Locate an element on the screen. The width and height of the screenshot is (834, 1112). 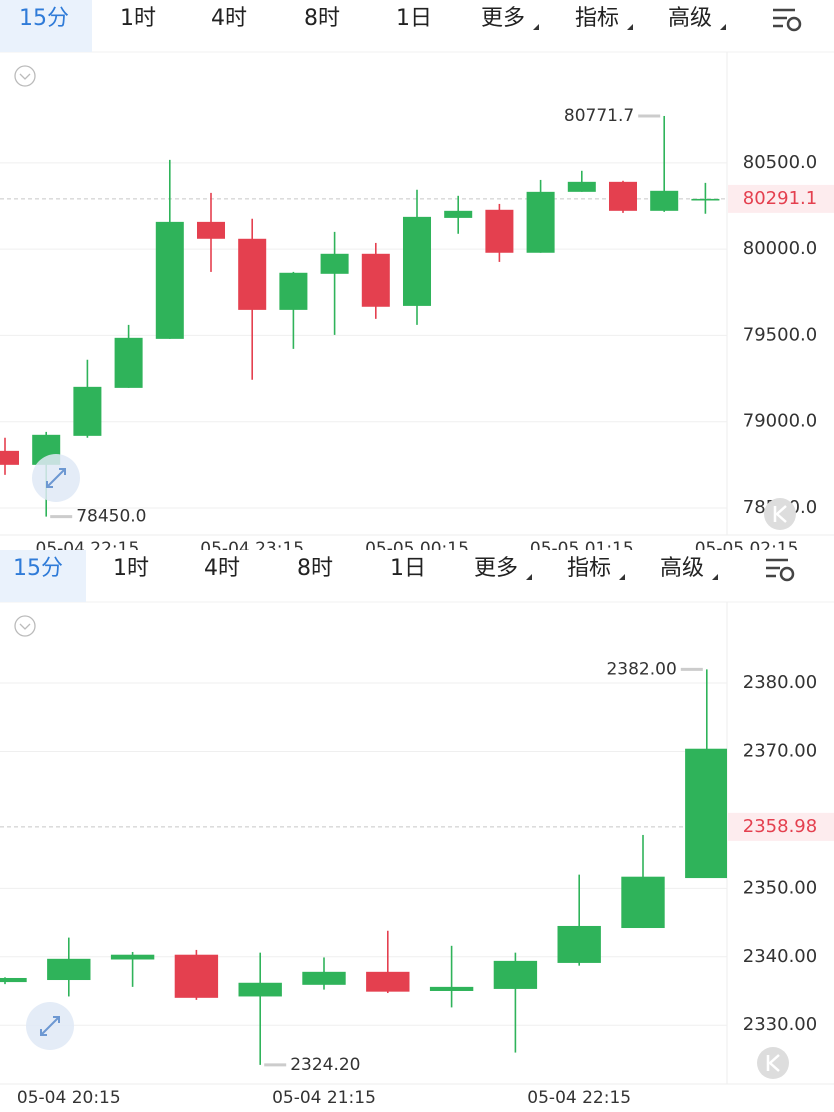
y-tick-label: 2370.00 is located at coordinates (780, 750).